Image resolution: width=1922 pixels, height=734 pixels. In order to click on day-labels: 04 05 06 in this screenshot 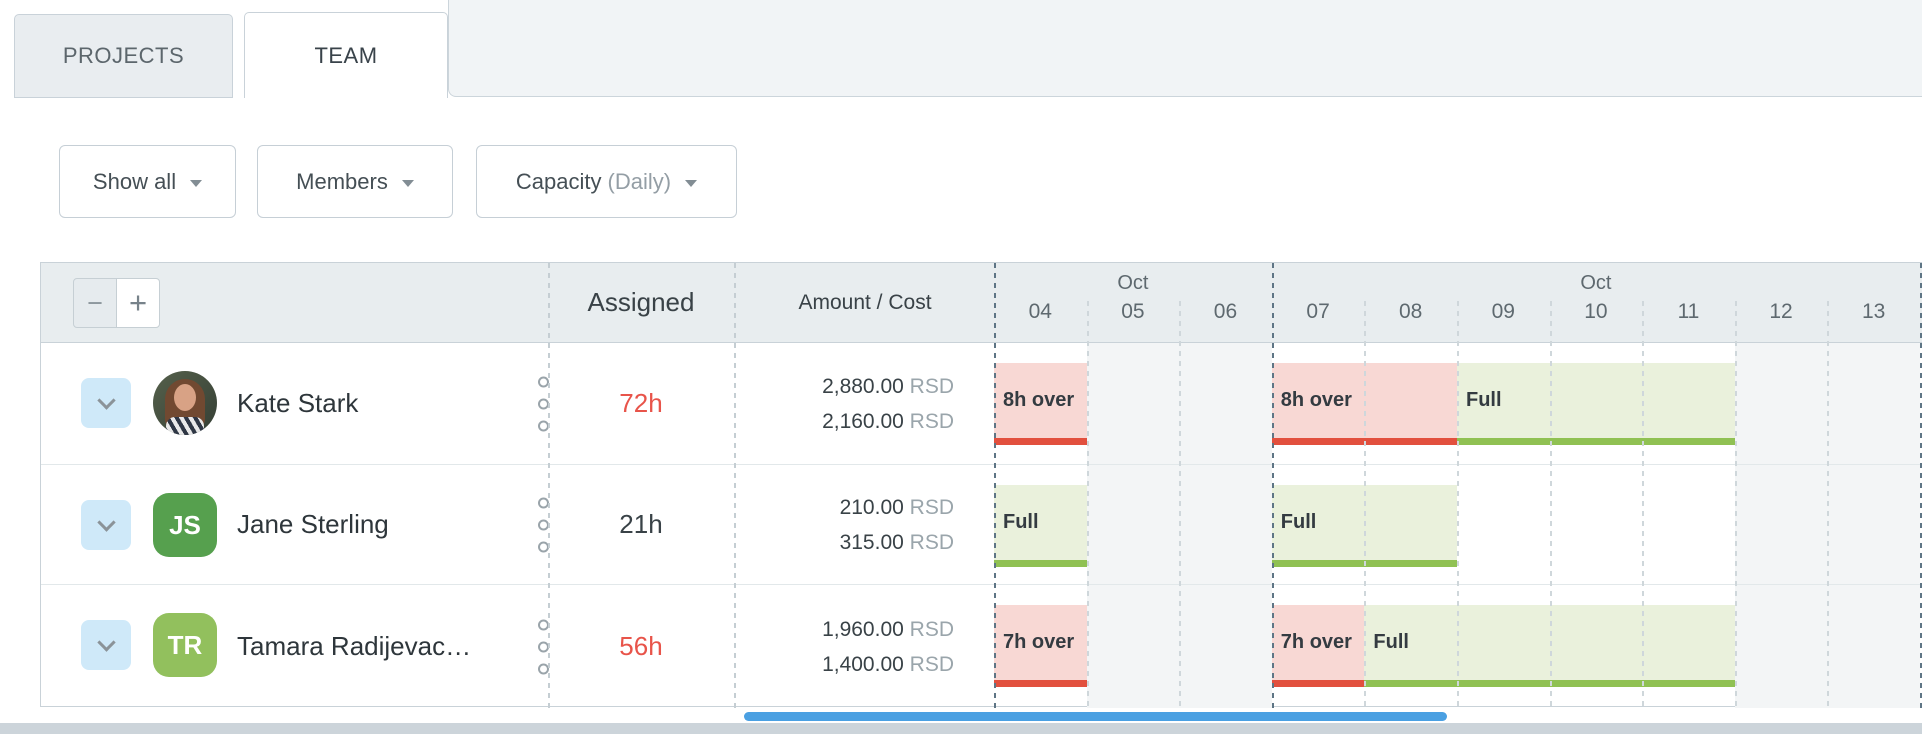, I will do `click(1133, 312)`.